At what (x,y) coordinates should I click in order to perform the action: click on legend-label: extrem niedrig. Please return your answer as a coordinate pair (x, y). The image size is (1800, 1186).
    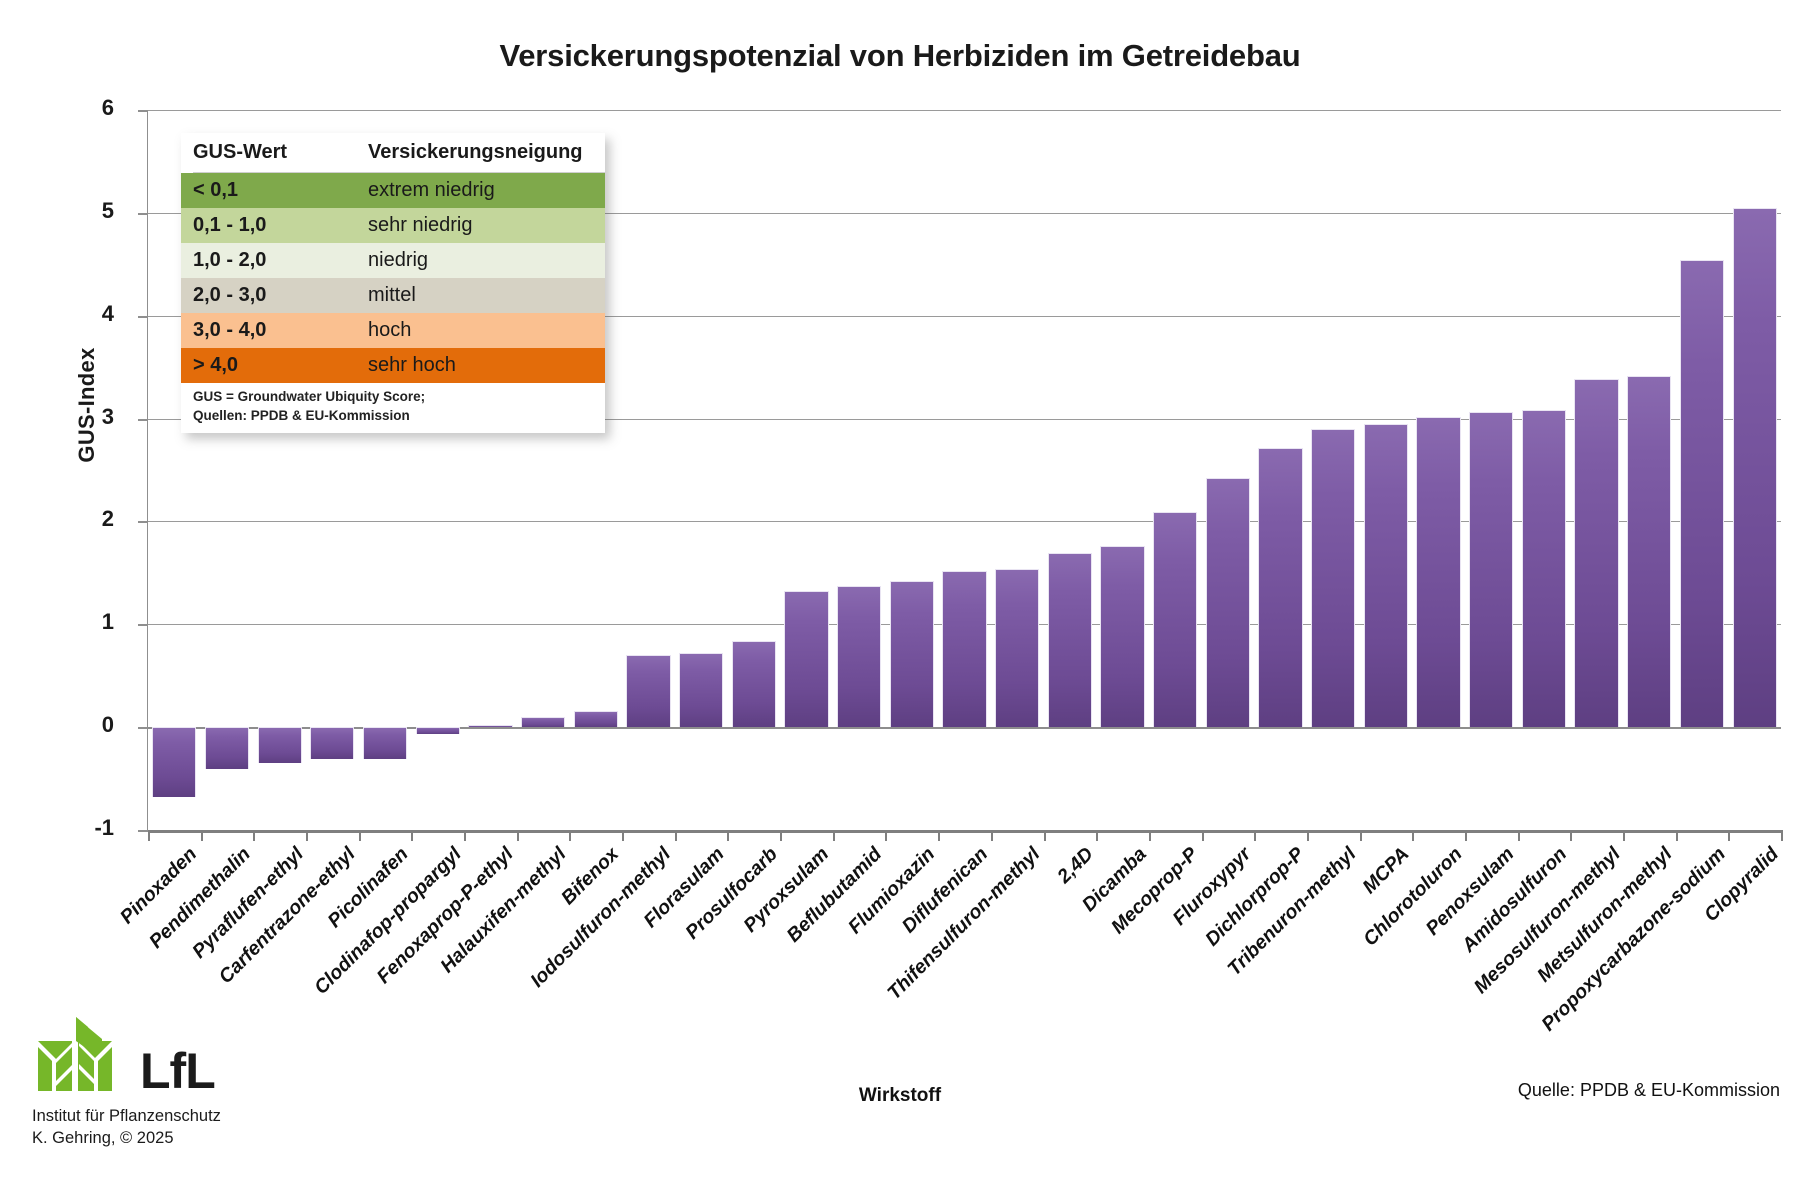
    Looking at the image, I should click on (431, 190).